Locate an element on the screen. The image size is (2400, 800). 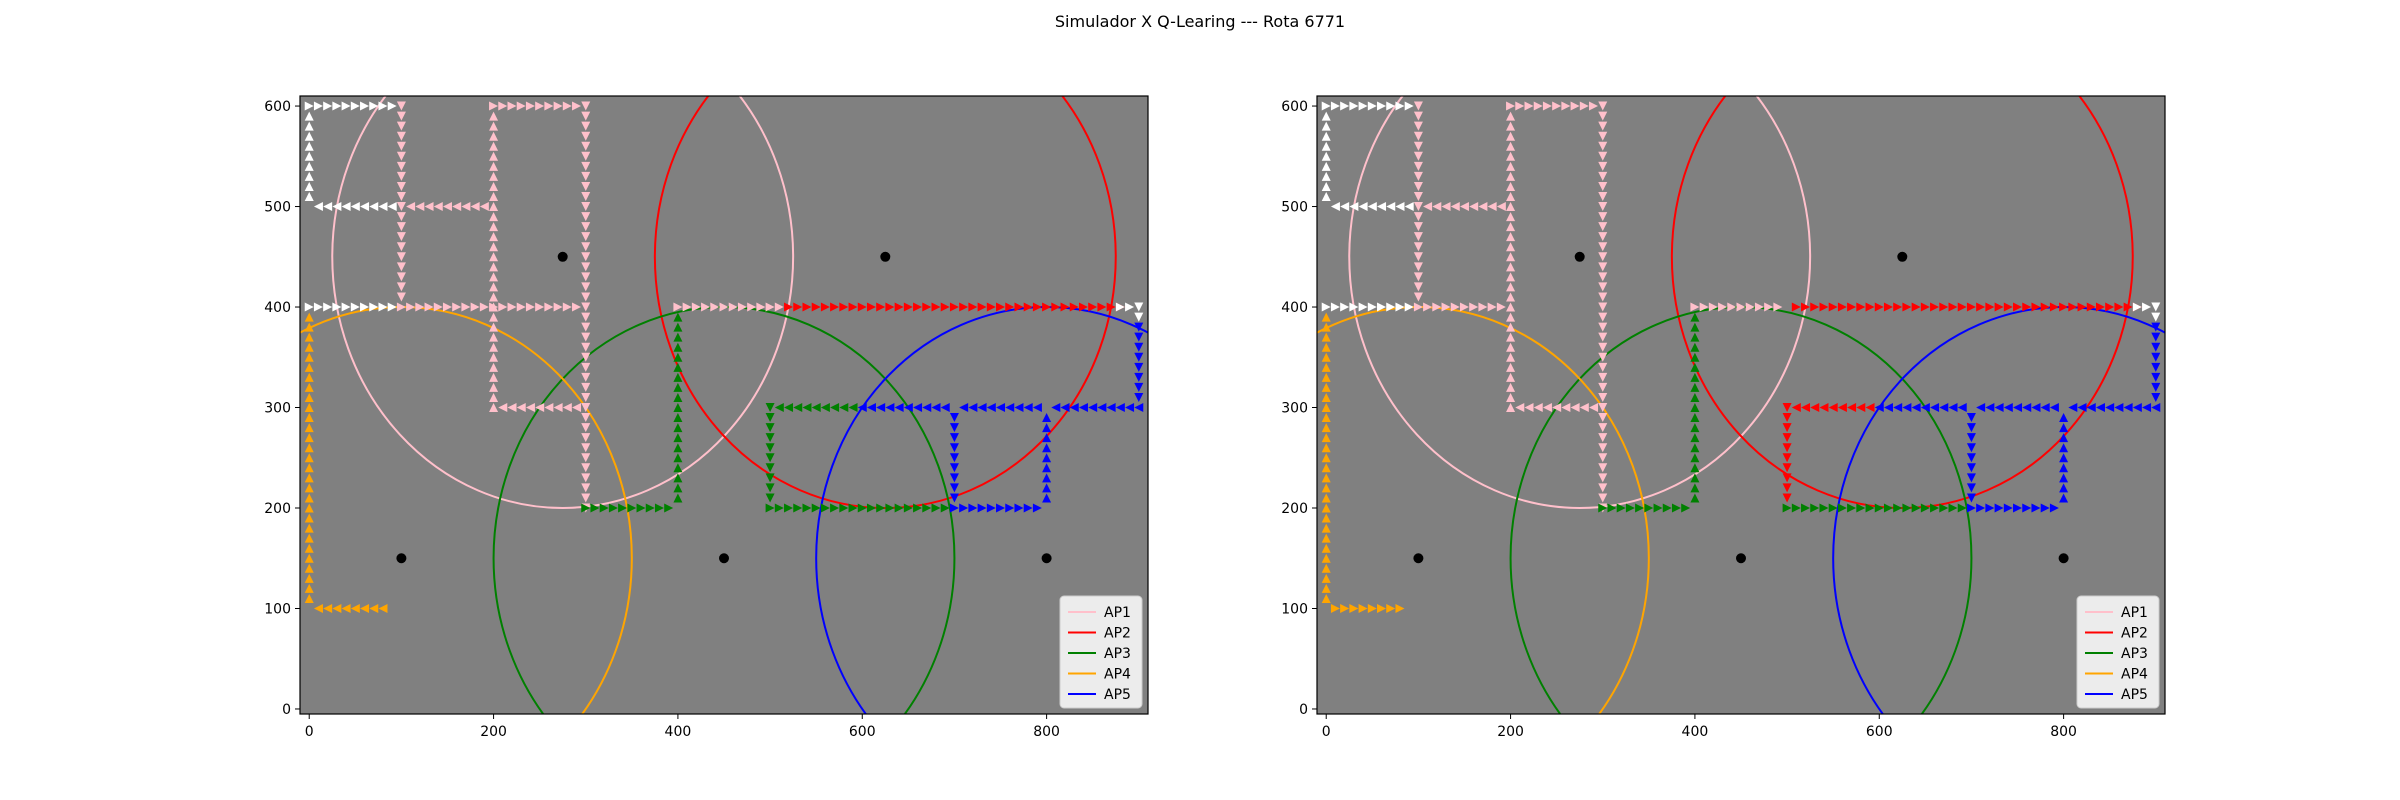
x-tick-label: 200 is located at coordinates (493, 732).